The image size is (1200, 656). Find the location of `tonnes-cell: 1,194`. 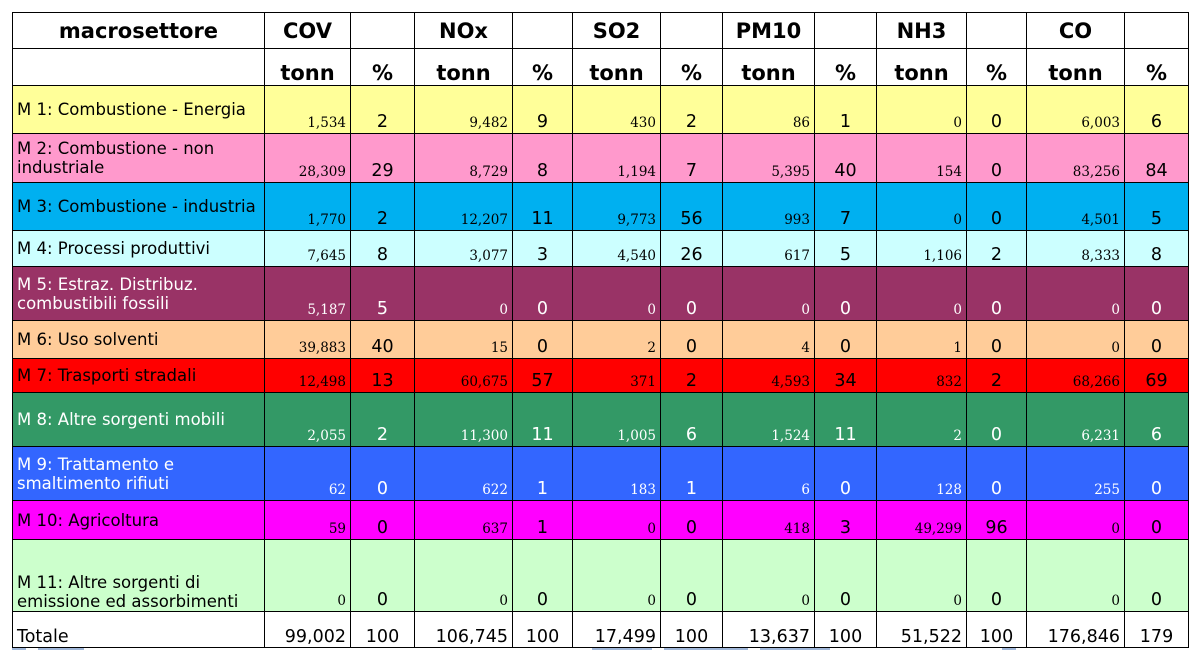

tonnes-cell: 1,194 is located at coordinates (616, 158).